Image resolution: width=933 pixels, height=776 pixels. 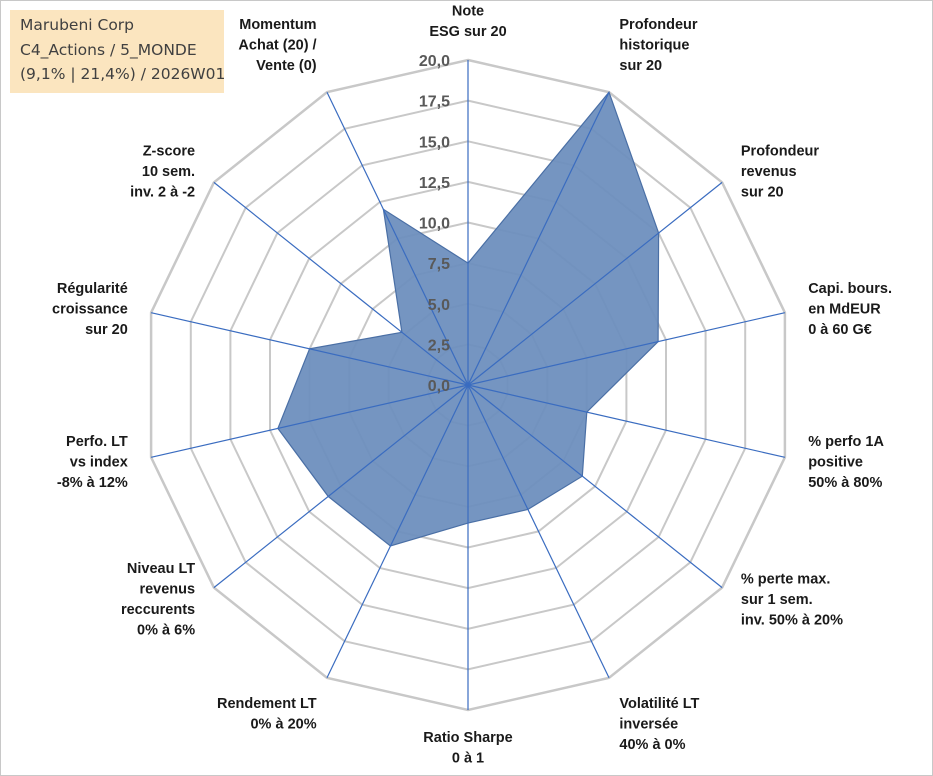 What do you see at coordinates (434, 61) in the screenshot?
I see `tick-label-8: 20,0` at bounding box center [434, 61].